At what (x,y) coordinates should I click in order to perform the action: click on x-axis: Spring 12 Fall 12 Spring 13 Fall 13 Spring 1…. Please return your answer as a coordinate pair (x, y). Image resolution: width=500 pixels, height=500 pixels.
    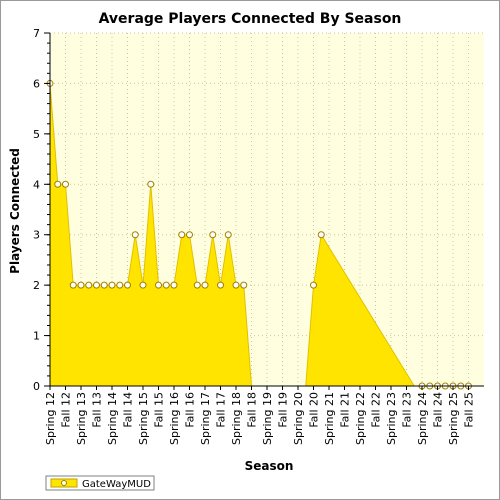
    Looking at the image, I should click on (264, 415).